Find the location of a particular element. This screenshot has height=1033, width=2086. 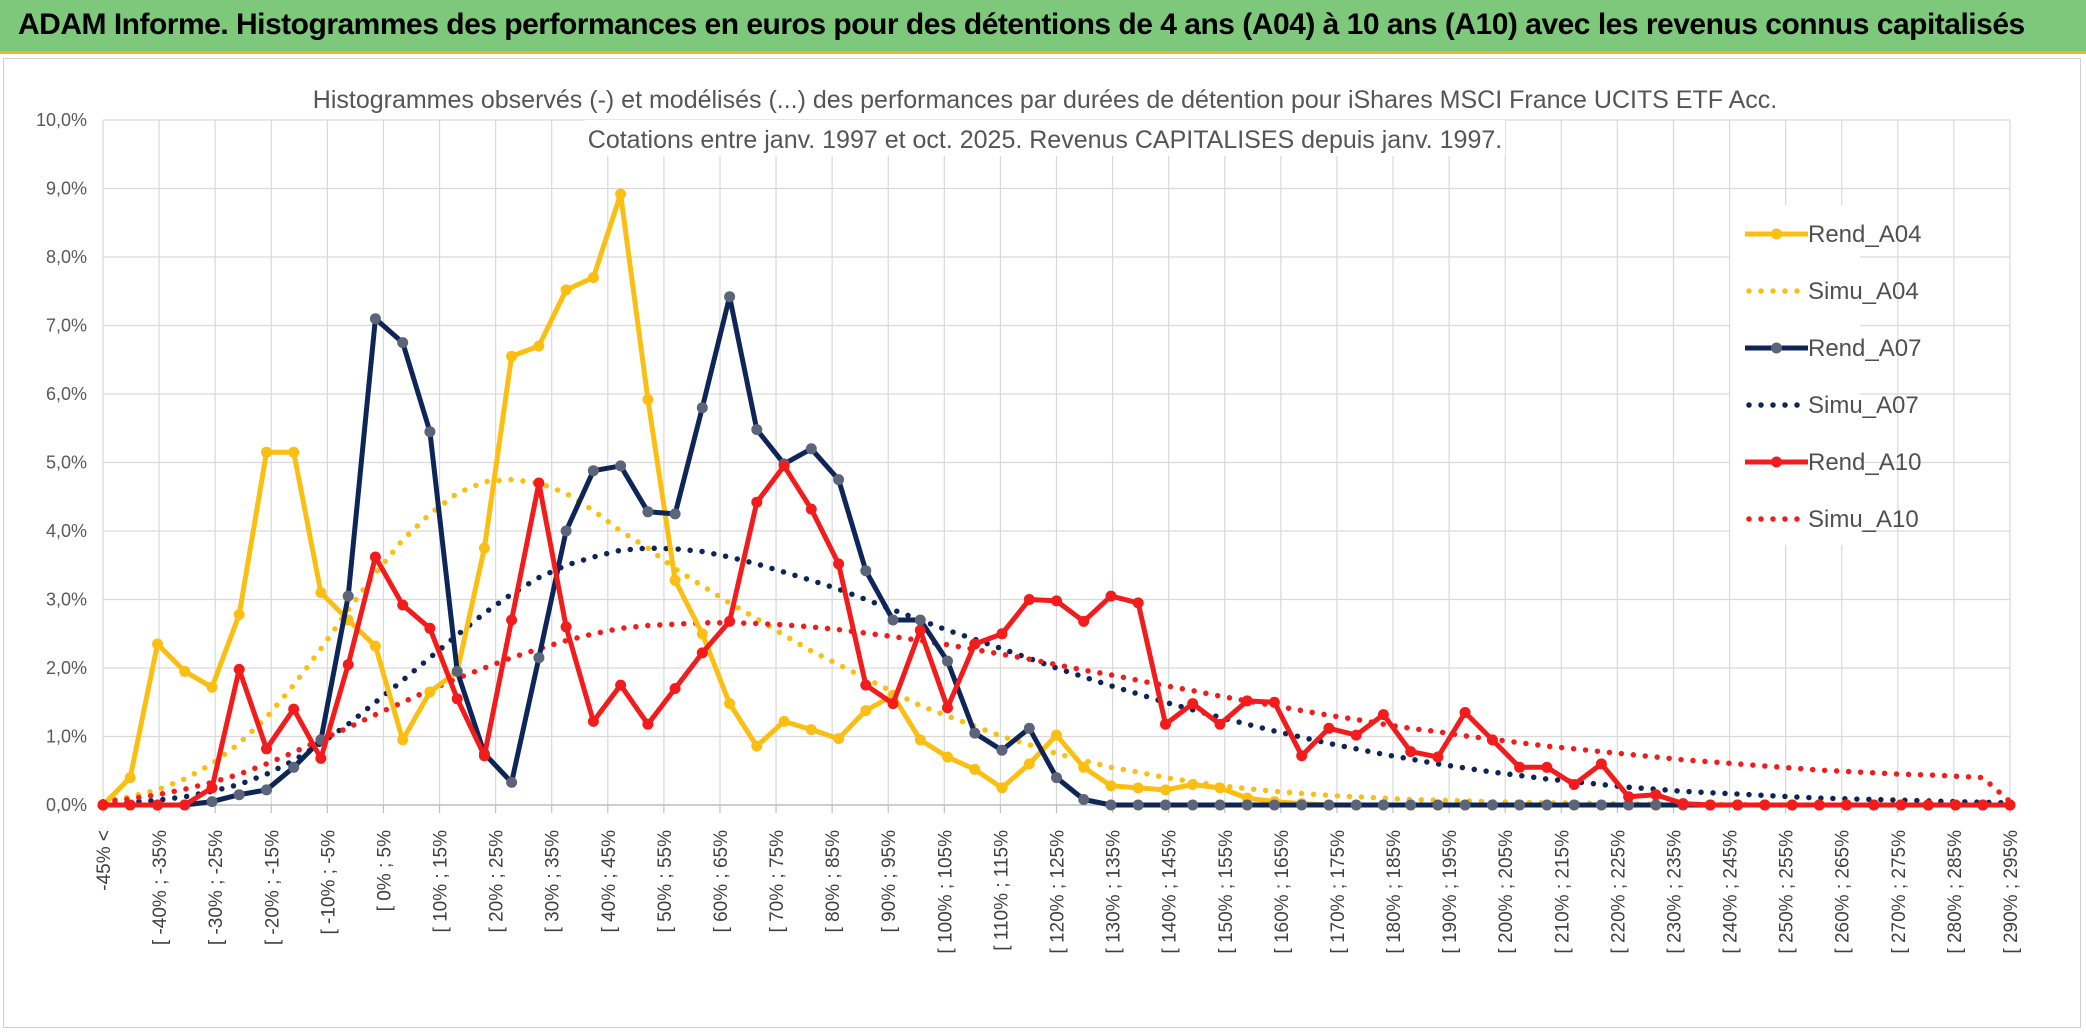

x-tick-label: [ 100% ; 105% is located at coordinates (945, 892).